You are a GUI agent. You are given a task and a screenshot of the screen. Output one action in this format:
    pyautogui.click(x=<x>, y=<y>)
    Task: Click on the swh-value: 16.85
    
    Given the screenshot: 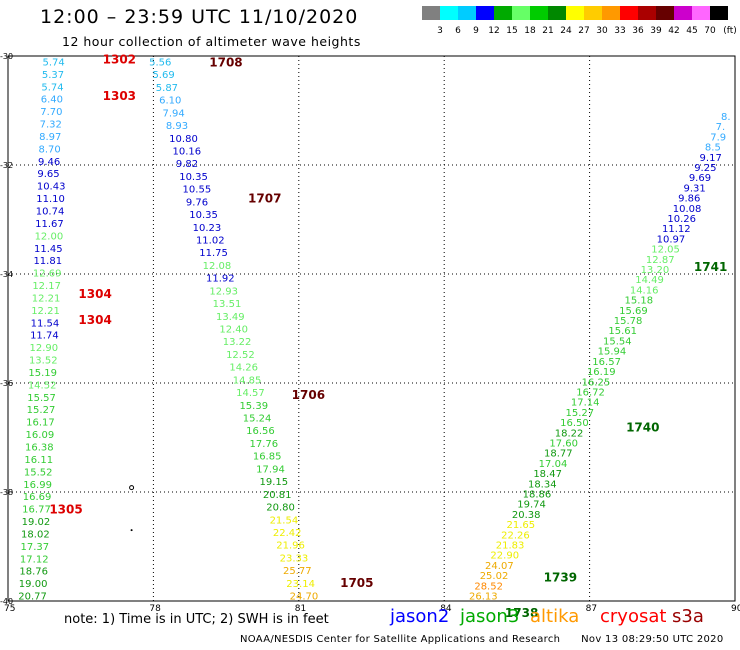 What is the action you would take?
    pyautogui.click(x=267, y=457)
    